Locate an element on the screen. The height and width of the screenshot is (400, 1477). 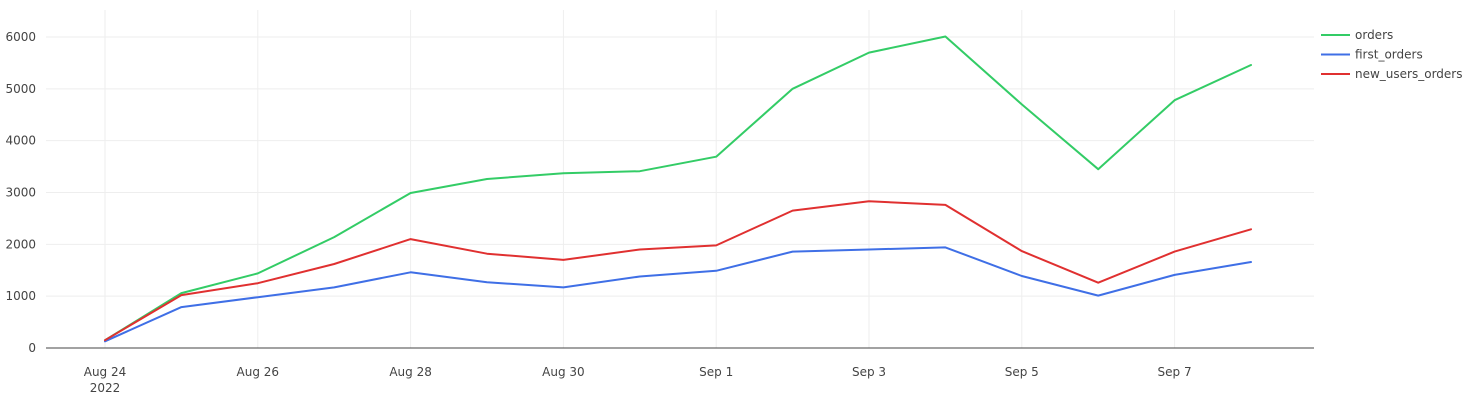
x-tick-label: Aug 24 is located at coordinates (105, 372).